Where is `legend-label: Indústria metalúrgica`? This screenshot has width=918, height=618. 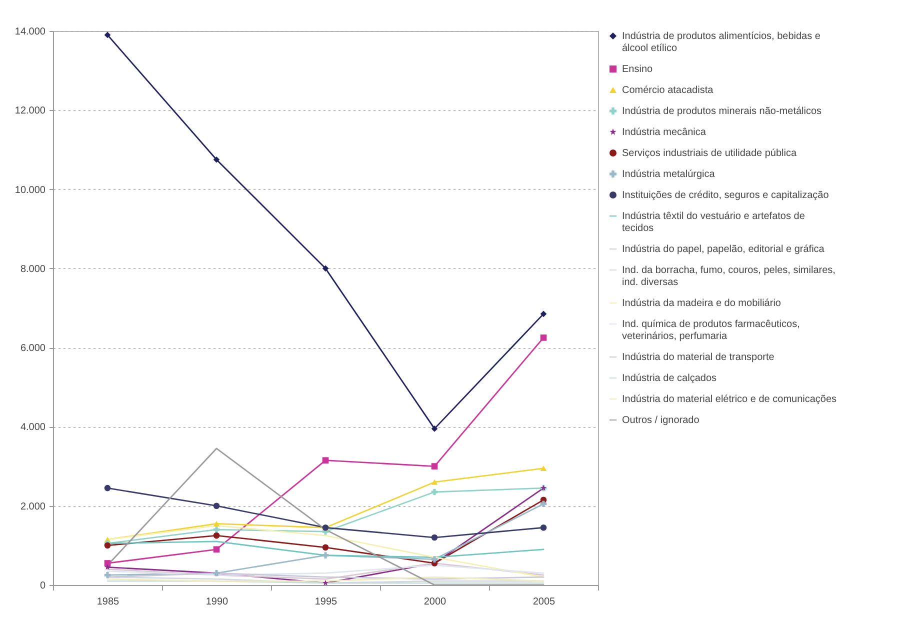
legend-label: Indústria metalúrgica is located at coordinates (669, 174).